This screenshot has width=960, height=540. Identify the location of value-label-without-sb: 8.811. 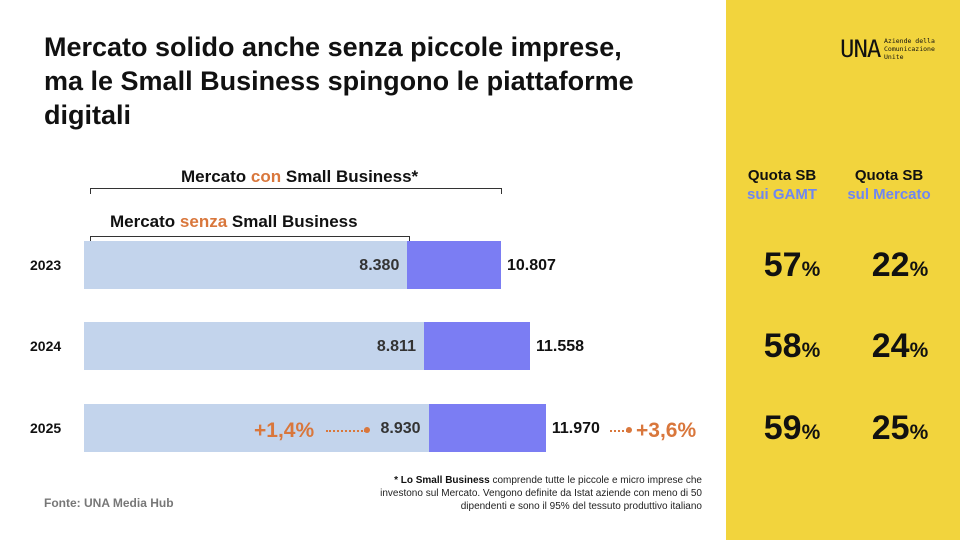
(396, 346).